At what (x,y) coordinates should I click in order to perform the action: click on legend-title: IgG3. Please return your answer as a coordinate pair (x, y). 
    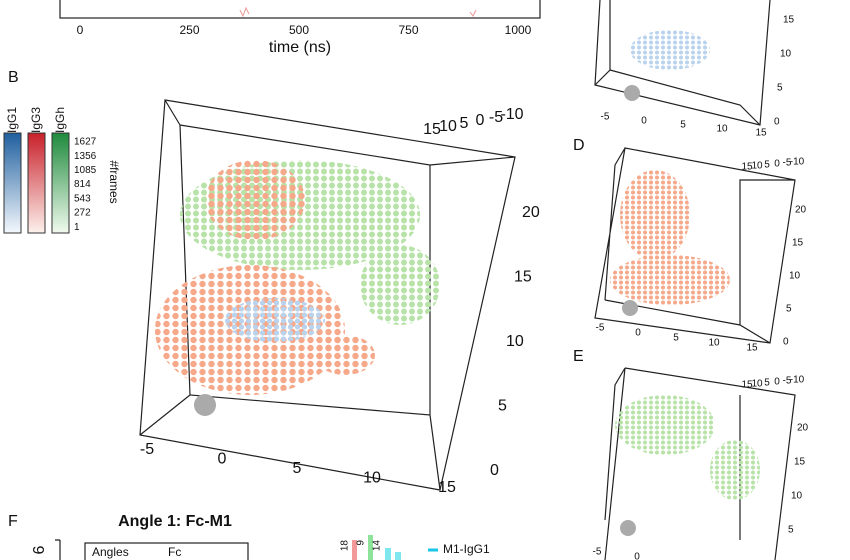
    Looking at the image, I should click on (36, 120).